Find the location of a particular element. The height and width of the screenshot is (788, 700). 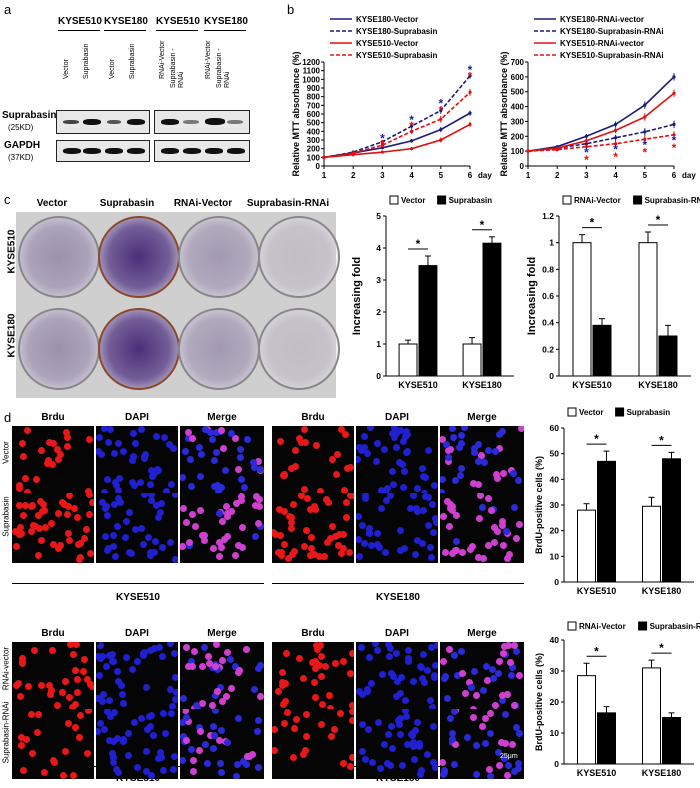

y-tick-label: 20 is located at coordinates (555, 531).